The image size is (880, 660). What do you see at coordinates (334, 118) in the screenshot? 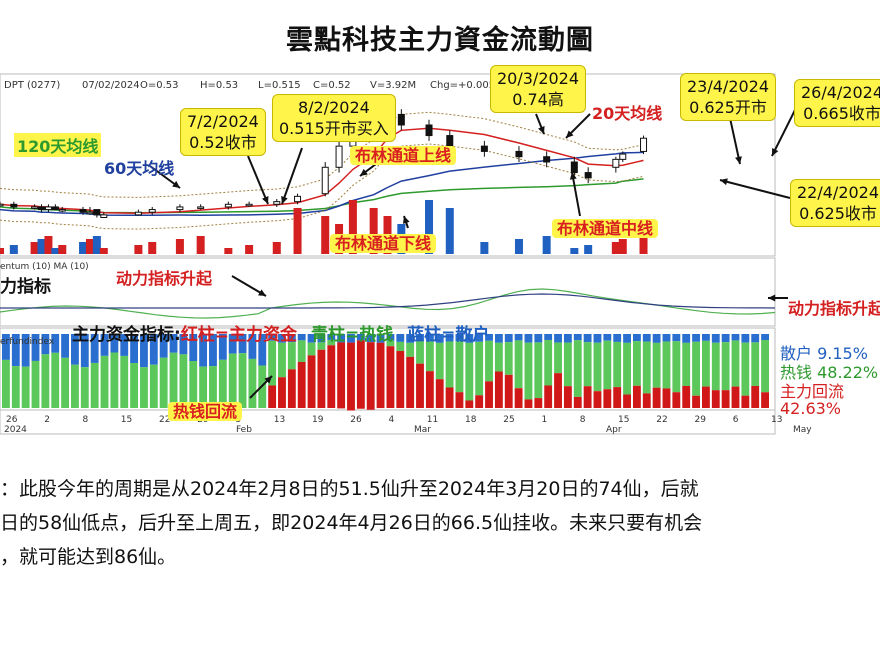
I see `callout-8-2: 8/2/2024 0.515开市买入` at bounding box center [334, 118].